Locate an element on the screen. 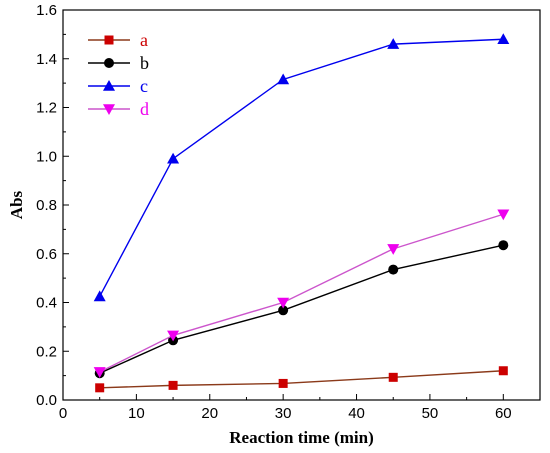  x-tick-label: 40 is located at coordinates (356, 413).